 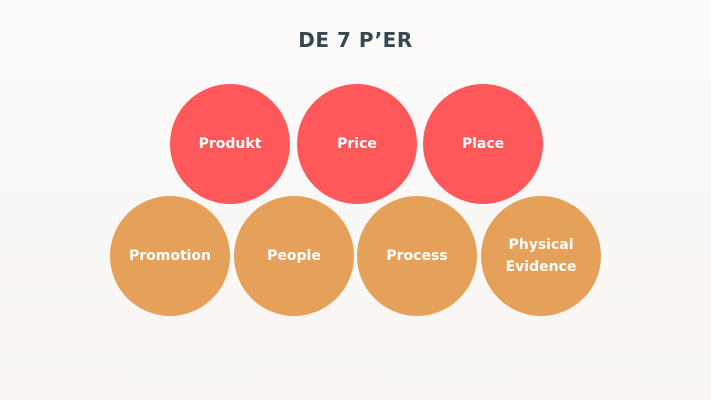 I want to click on circle-label: Promotion, so click(x=170, y=256).